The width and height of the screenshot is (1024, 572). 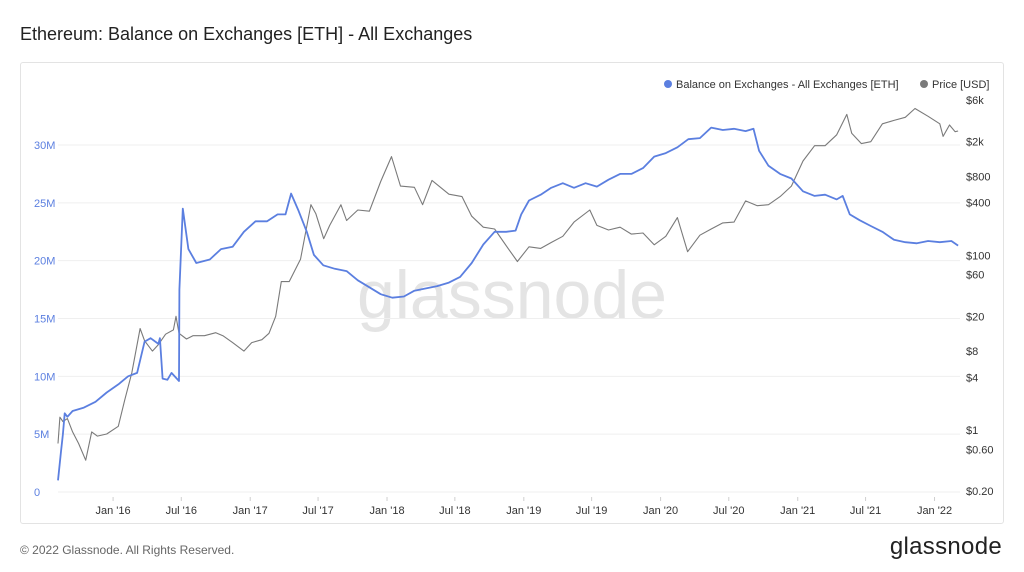 What do you see at coordinates (668, 84) in the screenshot?
I see `legend-dot-balance` at bounding box center [668, 84].